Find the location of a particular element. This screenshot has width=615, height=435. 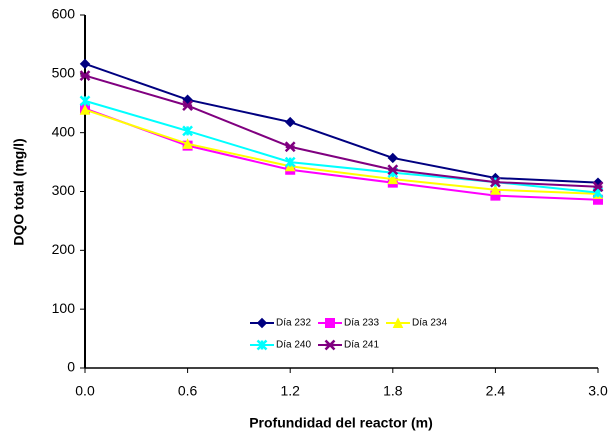

x-tick-label: 0.6 is located at coordinates (188, 391).